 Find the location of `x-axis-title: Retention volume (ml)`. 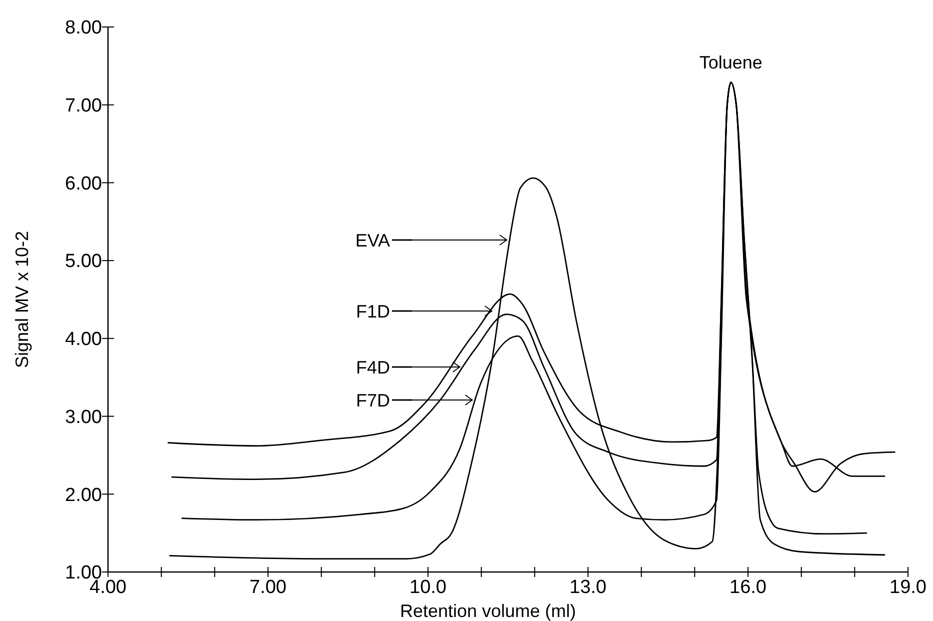

x-axis-title: Retention volume (ml) is located at coordinates (488, 611).